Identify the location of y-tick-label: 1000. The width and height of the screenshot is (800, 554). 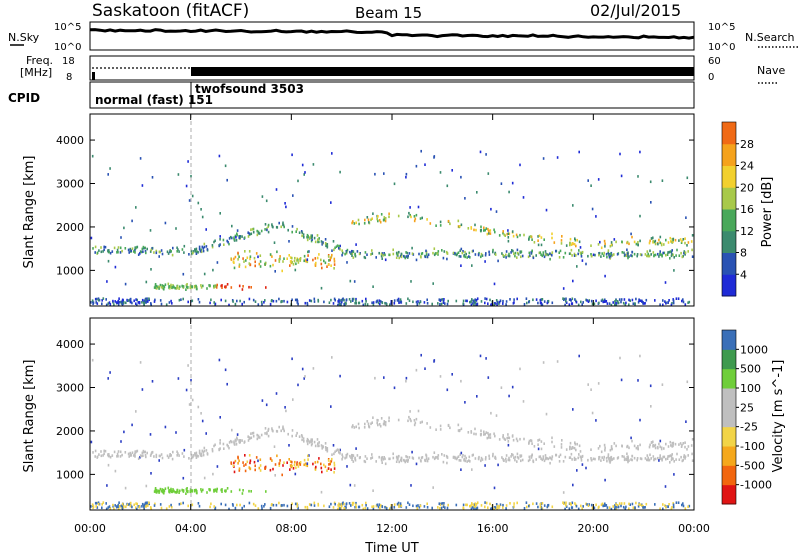
(70, 270).